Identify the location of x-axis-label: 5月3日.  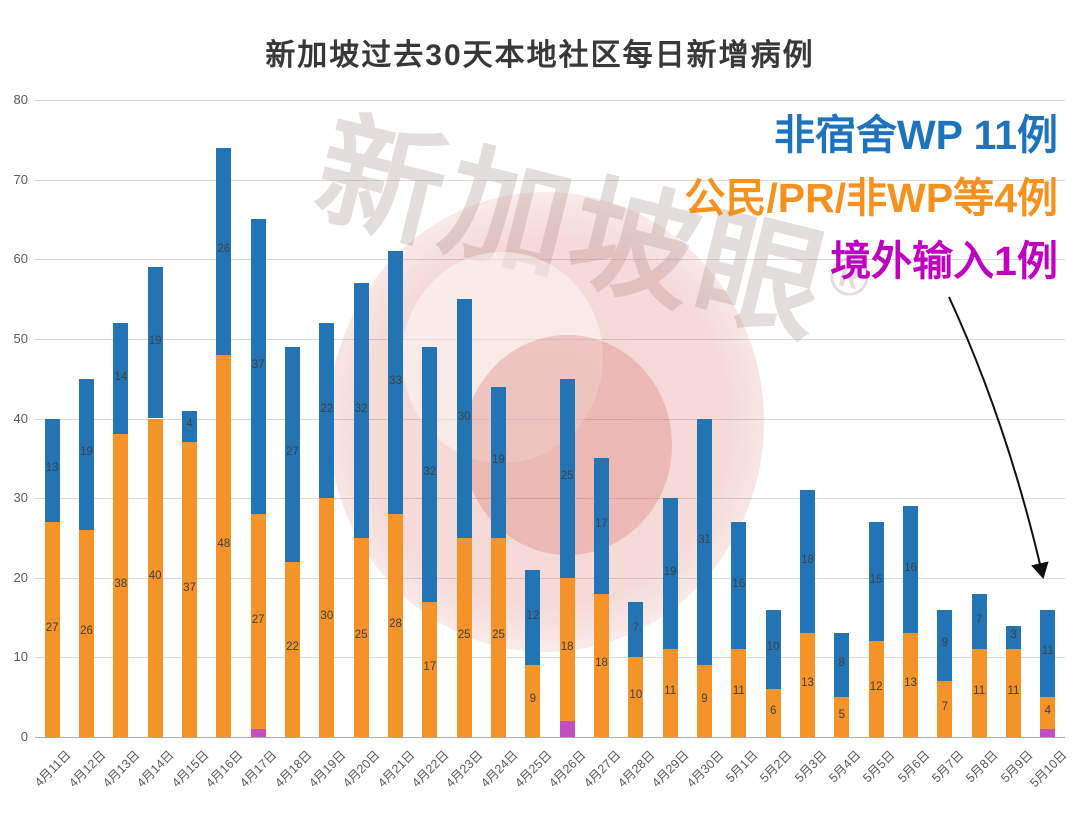
(810, 766).